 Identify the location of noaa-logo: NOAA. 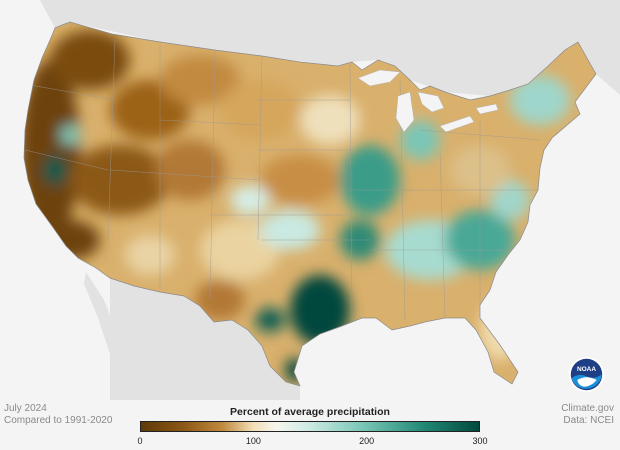
(586, 374).